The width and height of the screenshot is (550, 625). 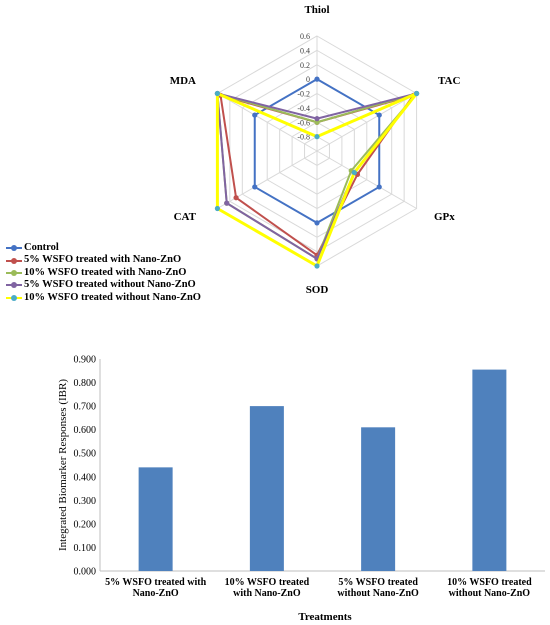 I want to click on radar-axis-label-thiol: Thiol, so click(x=316, y=10).